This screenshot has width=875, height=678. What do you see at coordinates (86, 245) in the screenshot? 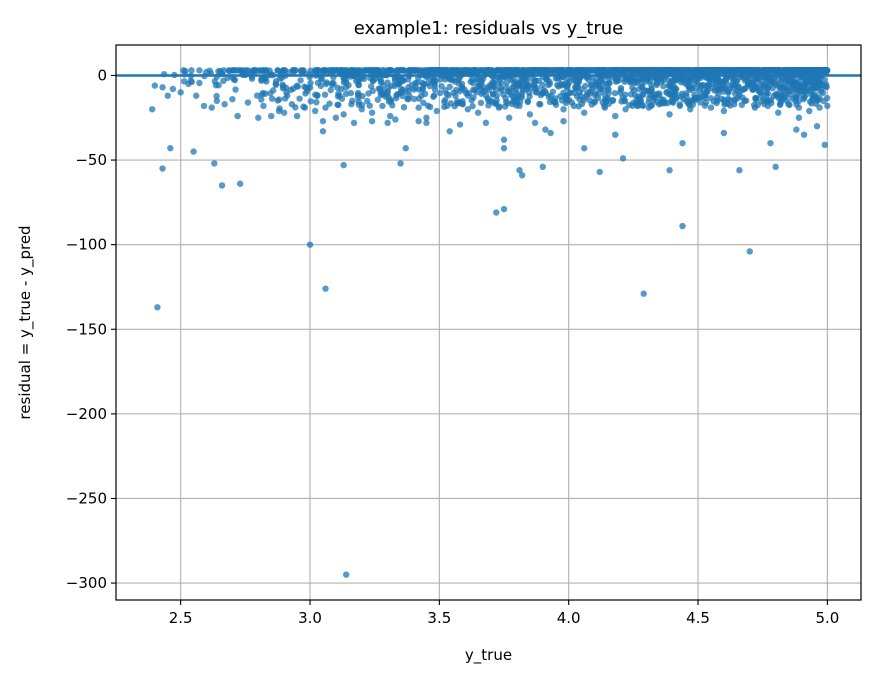
I see `y-tick-label: −100` at bounding box center [86, 245].